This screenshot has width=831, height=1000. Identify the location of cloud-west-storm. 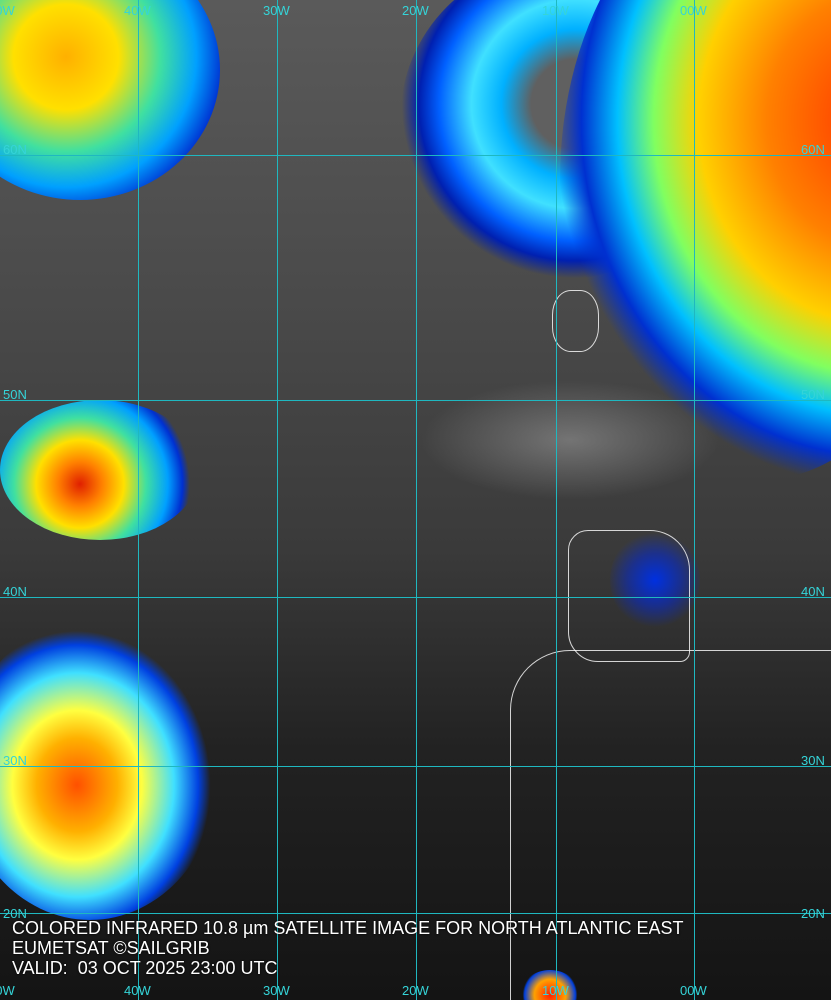
(100, 470).